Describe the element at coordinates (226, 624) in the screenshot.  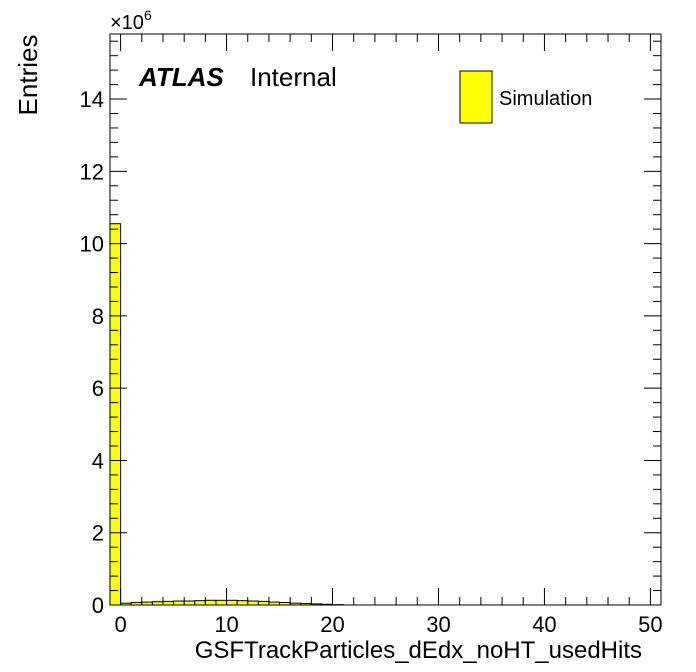
I see `x-tick-label: 10` at that location.